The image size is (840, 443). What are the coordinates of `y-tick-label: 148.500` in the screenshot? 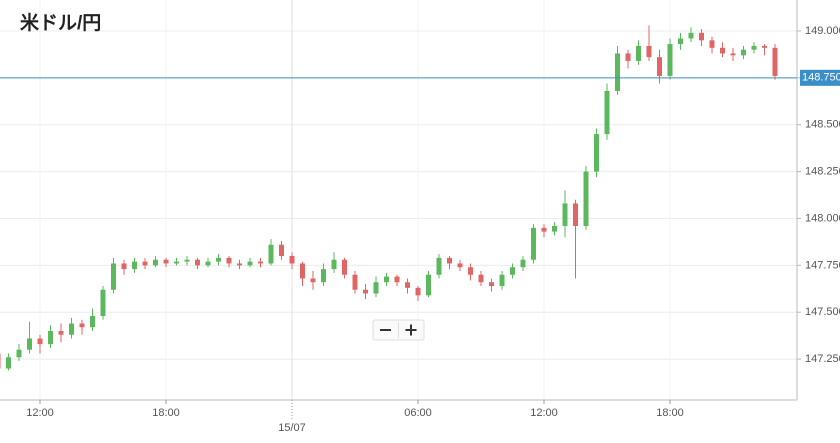 It's located at (822, 125).